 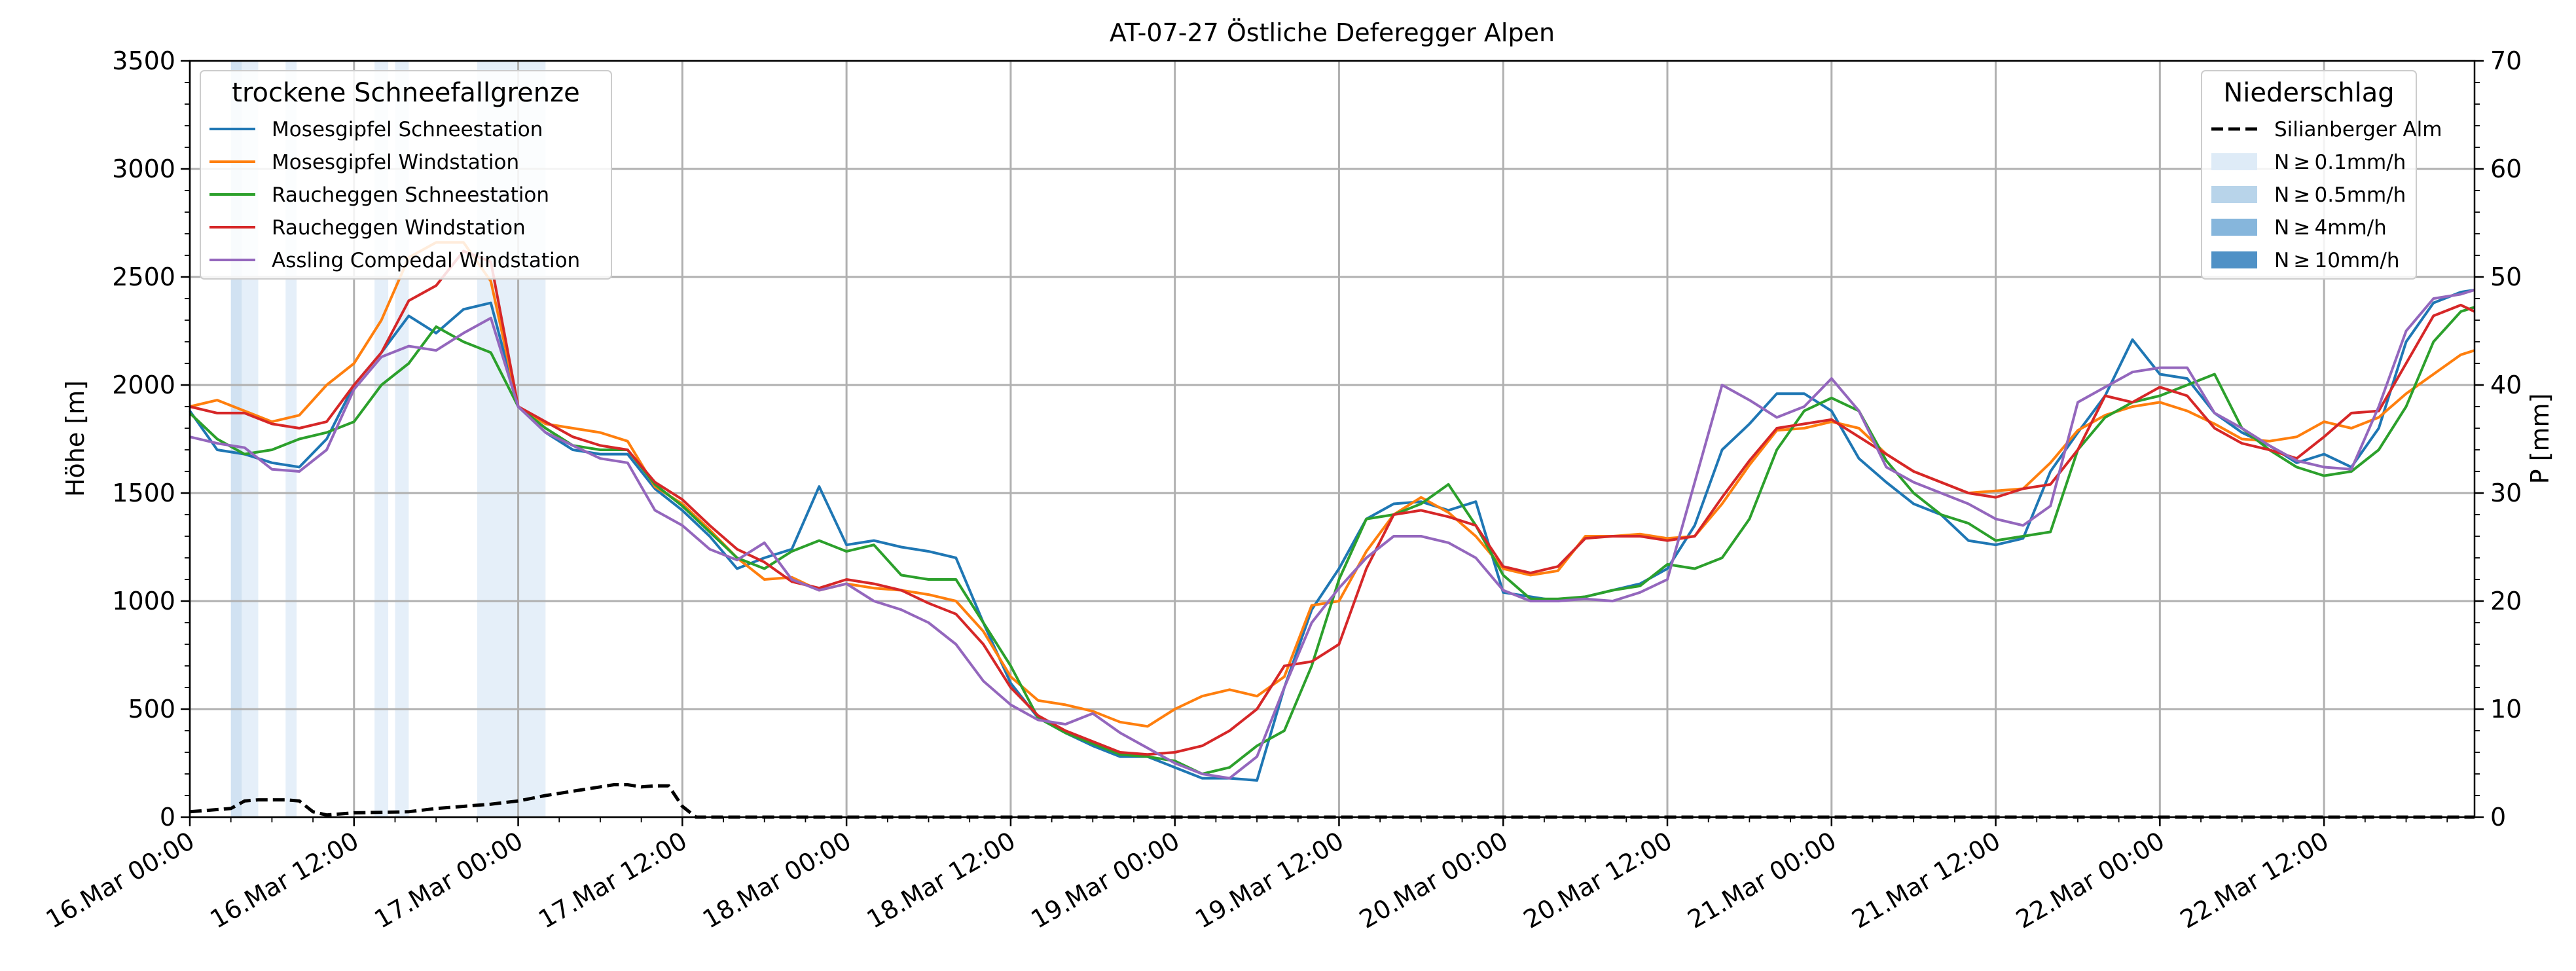 What do you see at coordinates (1598, 880) in the screenshot?
I see `x-tick-label: 20.Mar 12:00` at bounding box center [1598, 880].